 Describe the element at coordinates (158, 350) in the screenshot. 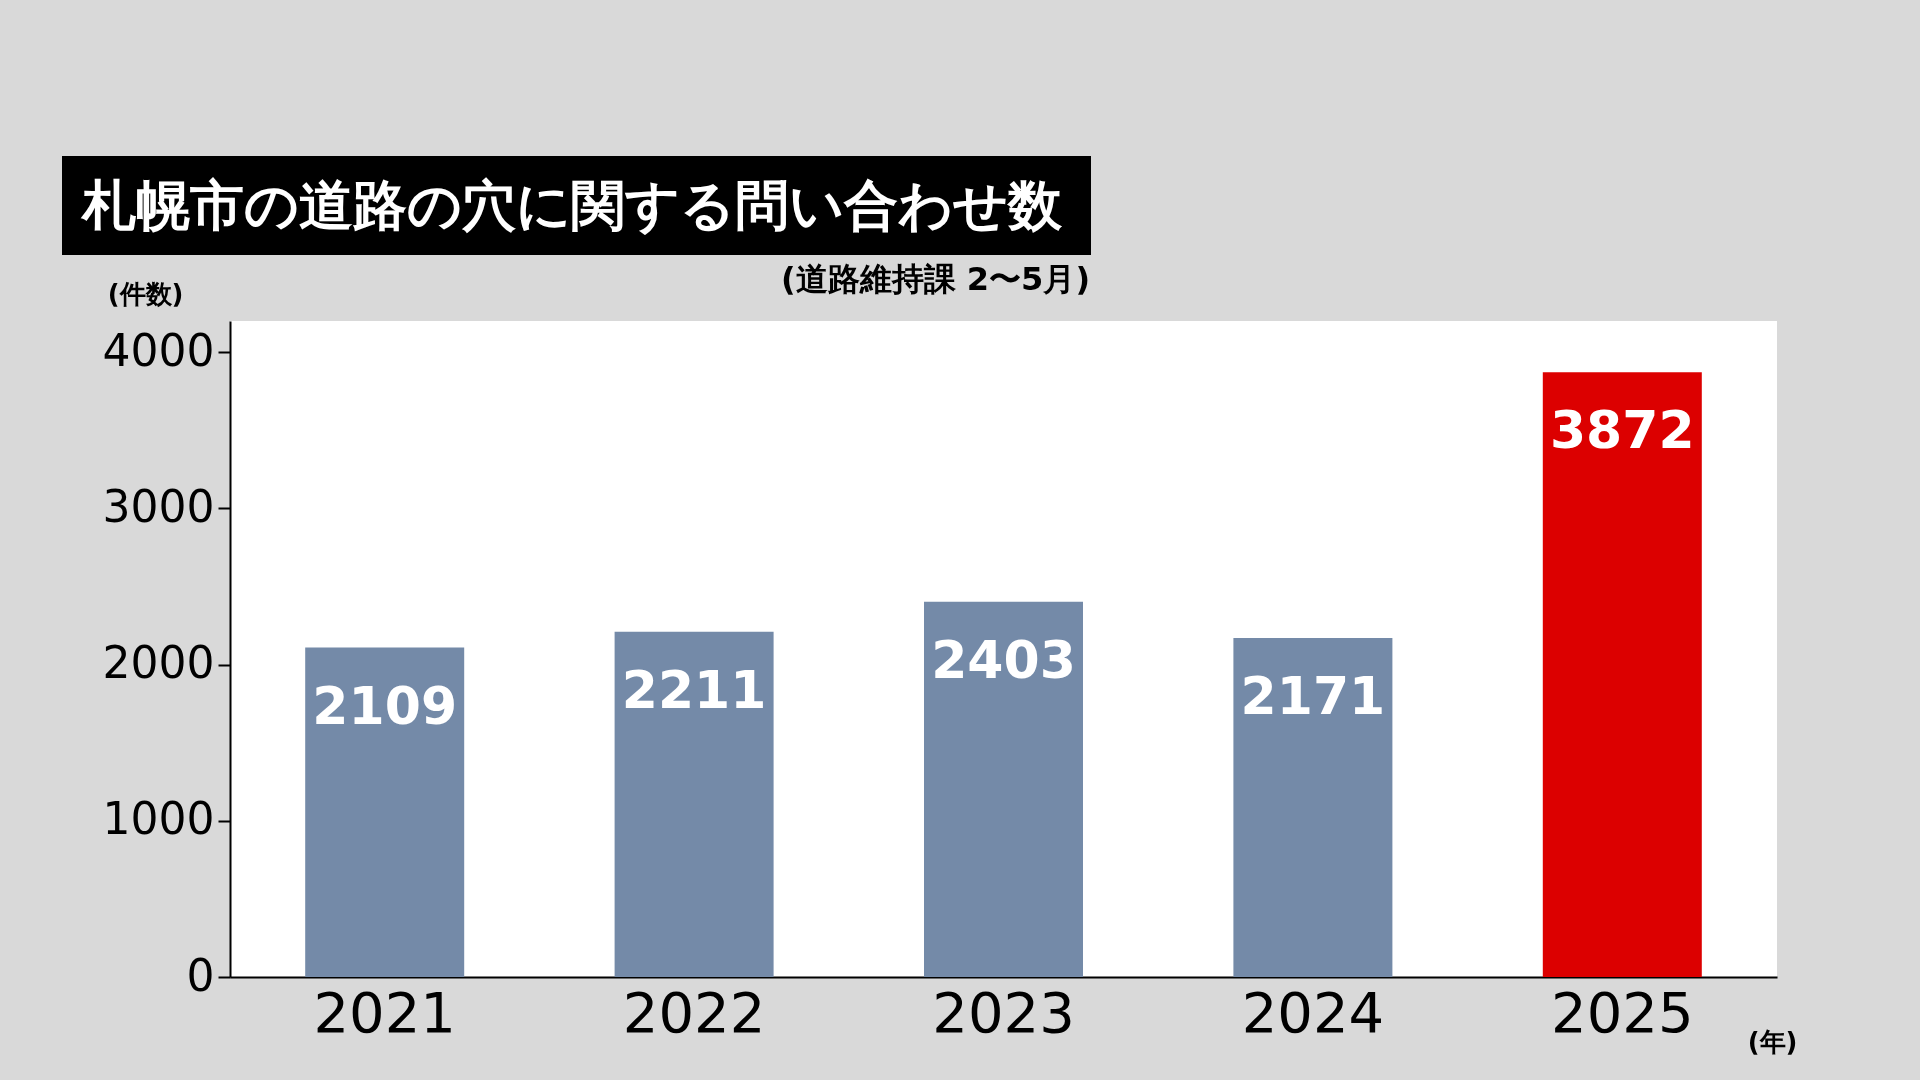

I see `y-tick-label: 4000` at that location.